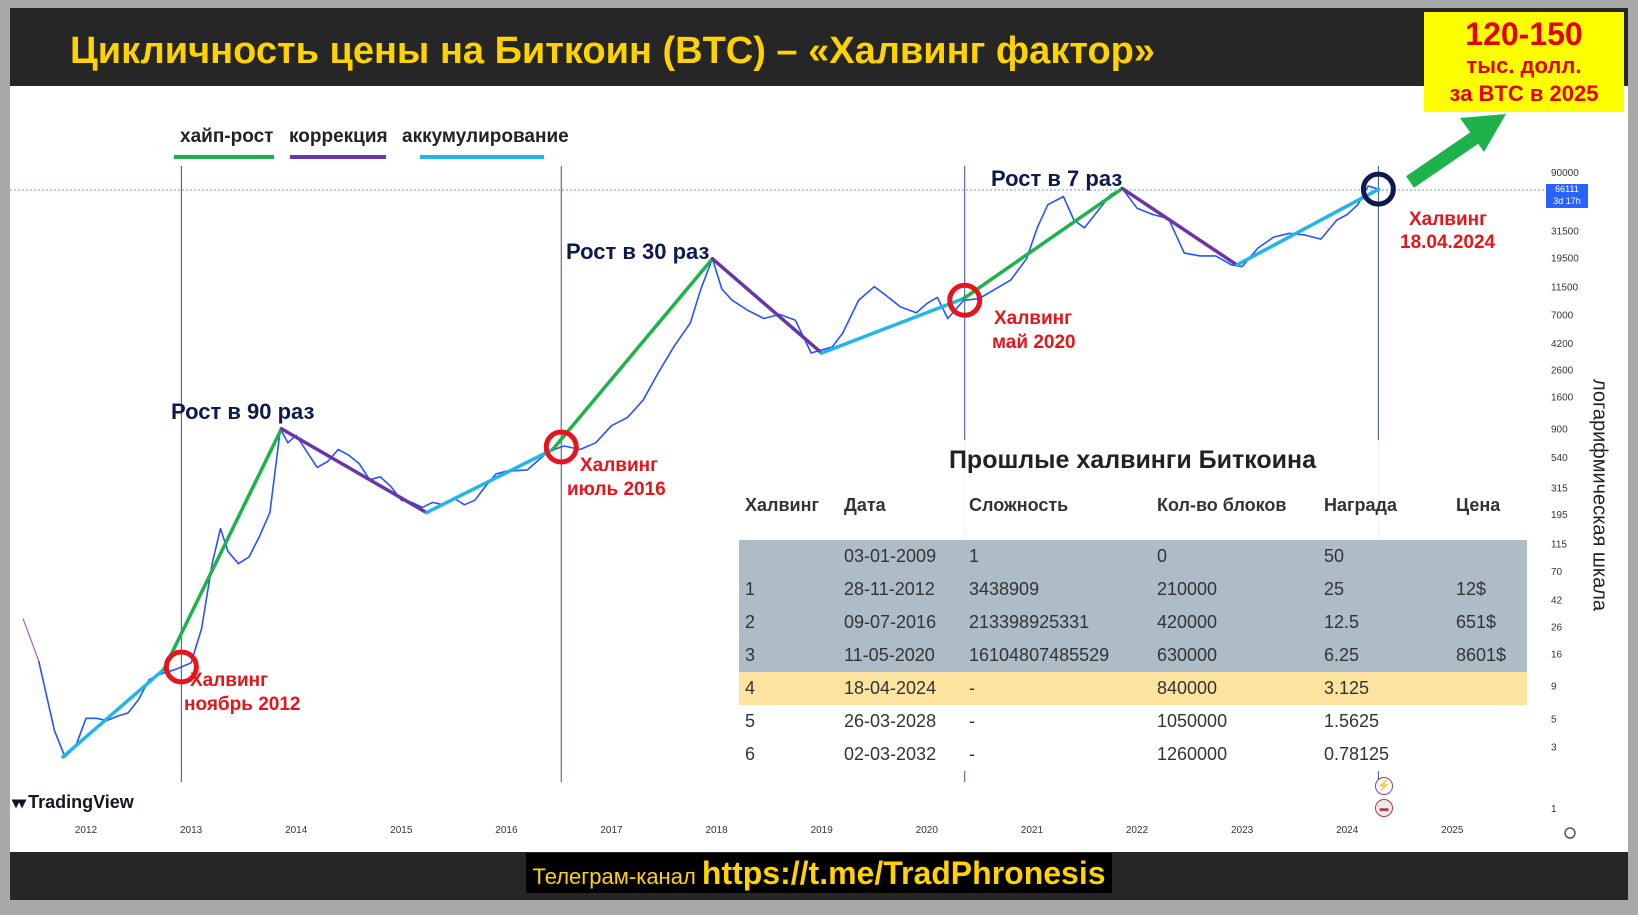  Describe the element at coordinates (1570, 833) in the screenshot. I see `gear-icon` at that location.